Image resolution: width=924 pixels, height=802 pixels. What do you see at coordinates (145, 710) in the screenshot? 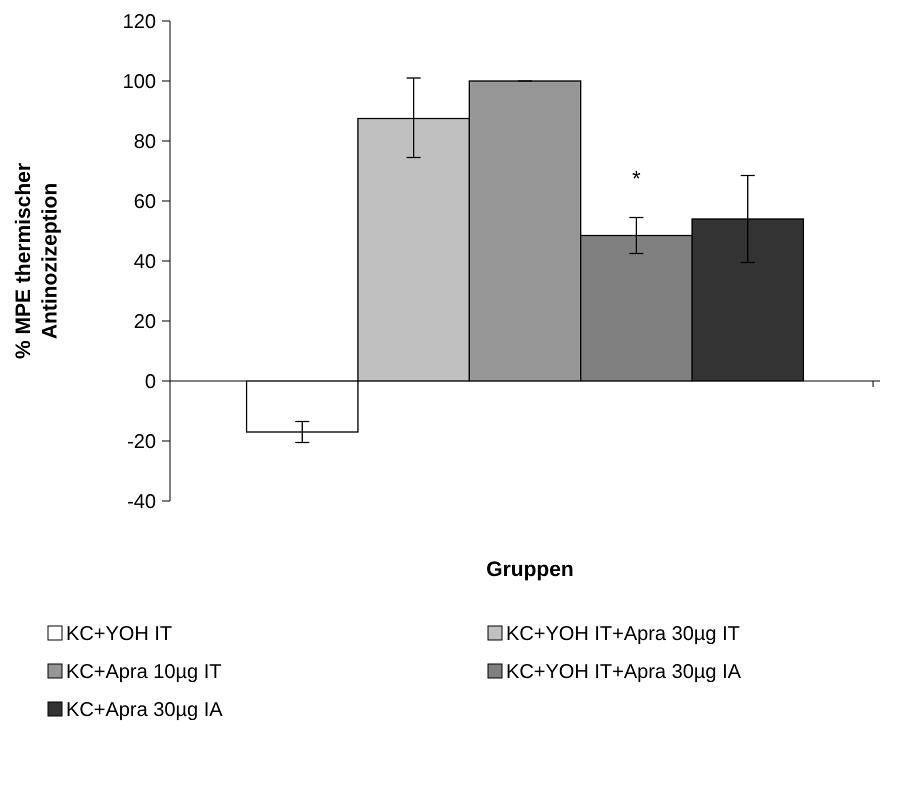
I see `legend-label: KC+Apra 30µg IA` at bounding box center [145, 710].